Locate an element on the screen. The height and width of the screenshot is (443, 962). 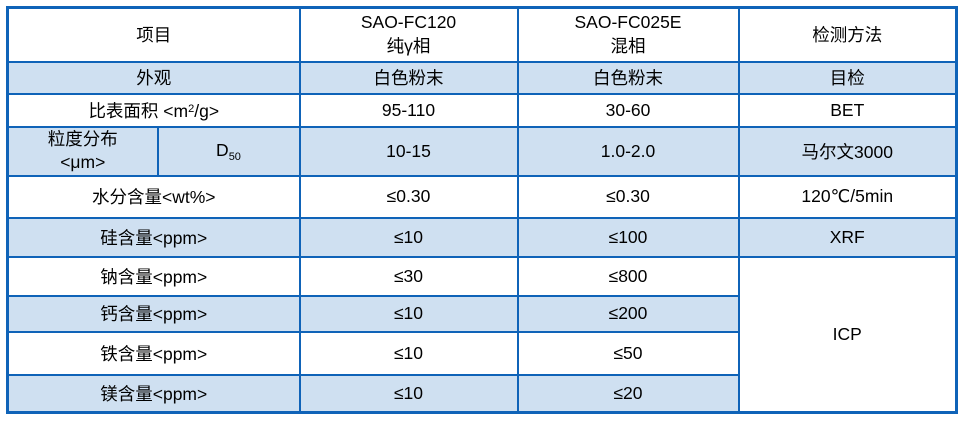
row-moisture: 水分含量<wt%> ≤0.30 ≤0.30 120℃/5min is located at coordinates (482, 196).